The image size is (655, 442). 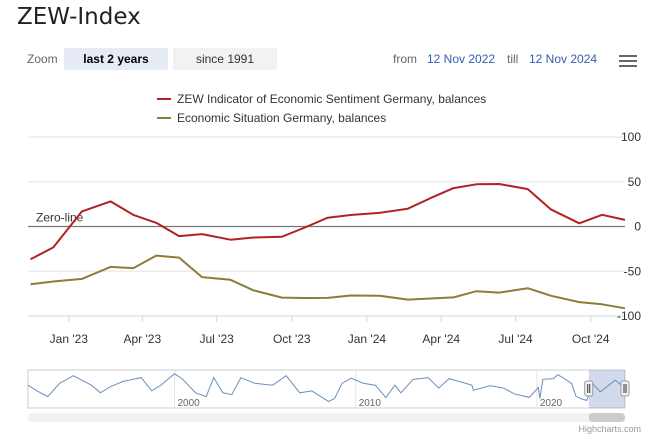 I want to click on range-till-input: 12 Nov 2024, so click(x=563, y=59).